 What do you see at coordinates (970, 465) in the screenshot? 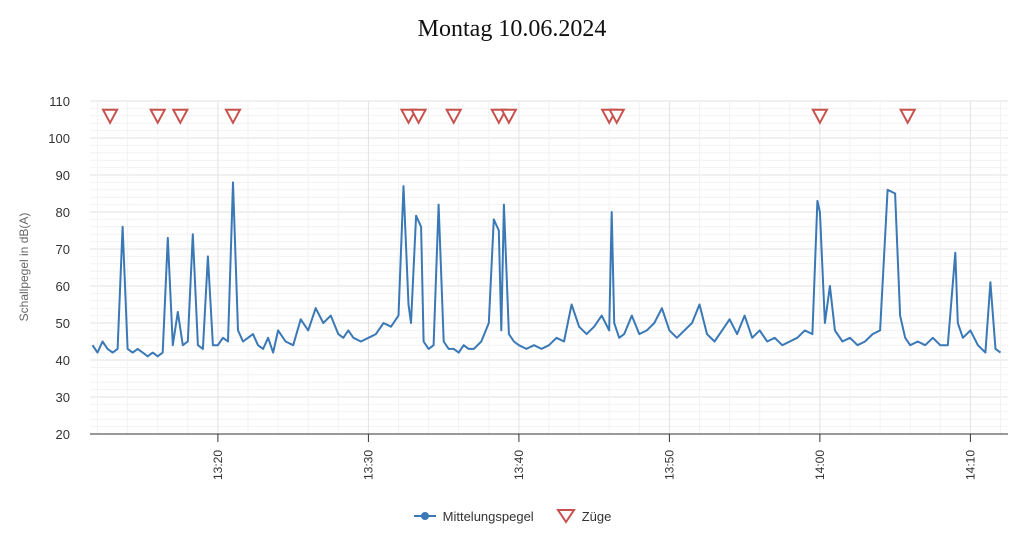
I see `x-tick-label: 14:10` at bounding box center [970, 465].